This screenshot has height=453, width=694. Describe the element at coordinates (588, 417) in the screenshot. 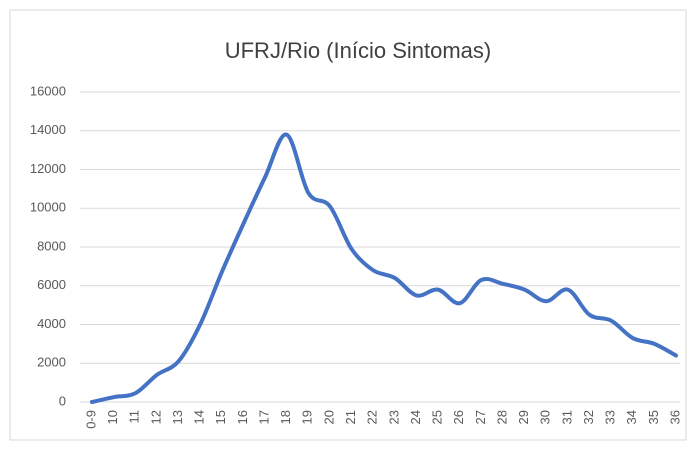

I see `x-tick-label: 32` at that location.